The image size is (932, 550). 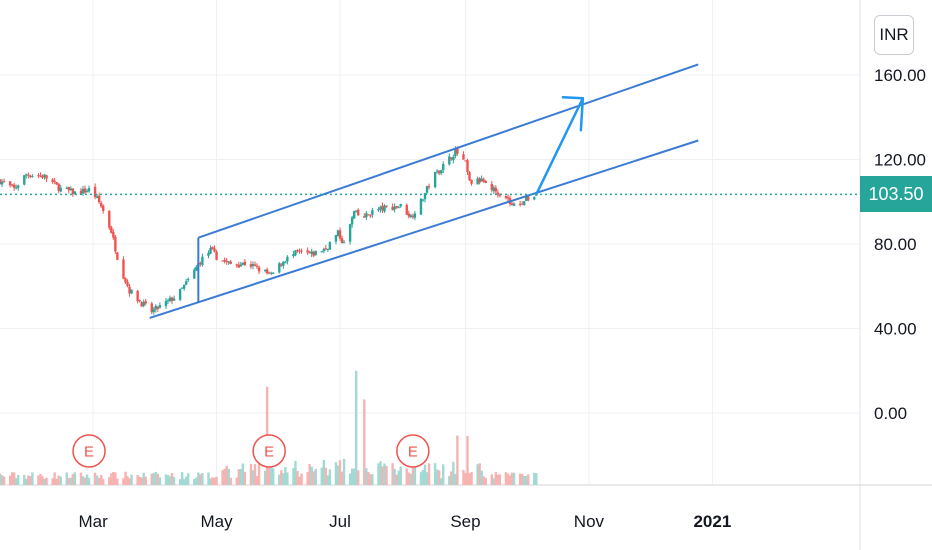 What do you see at coordinates (712, 521) in the screenshot?
I see `time-tick-label: 2021` at bounding box center [712, 521].